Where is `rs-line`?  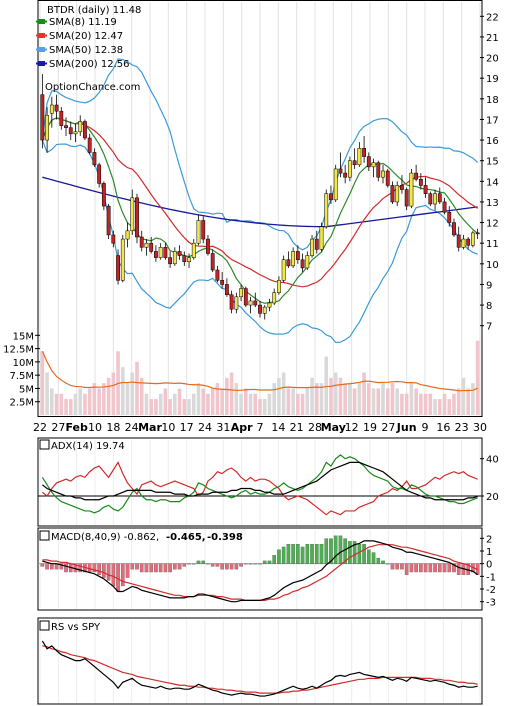
rs-line is located at coordinates (259, 668).